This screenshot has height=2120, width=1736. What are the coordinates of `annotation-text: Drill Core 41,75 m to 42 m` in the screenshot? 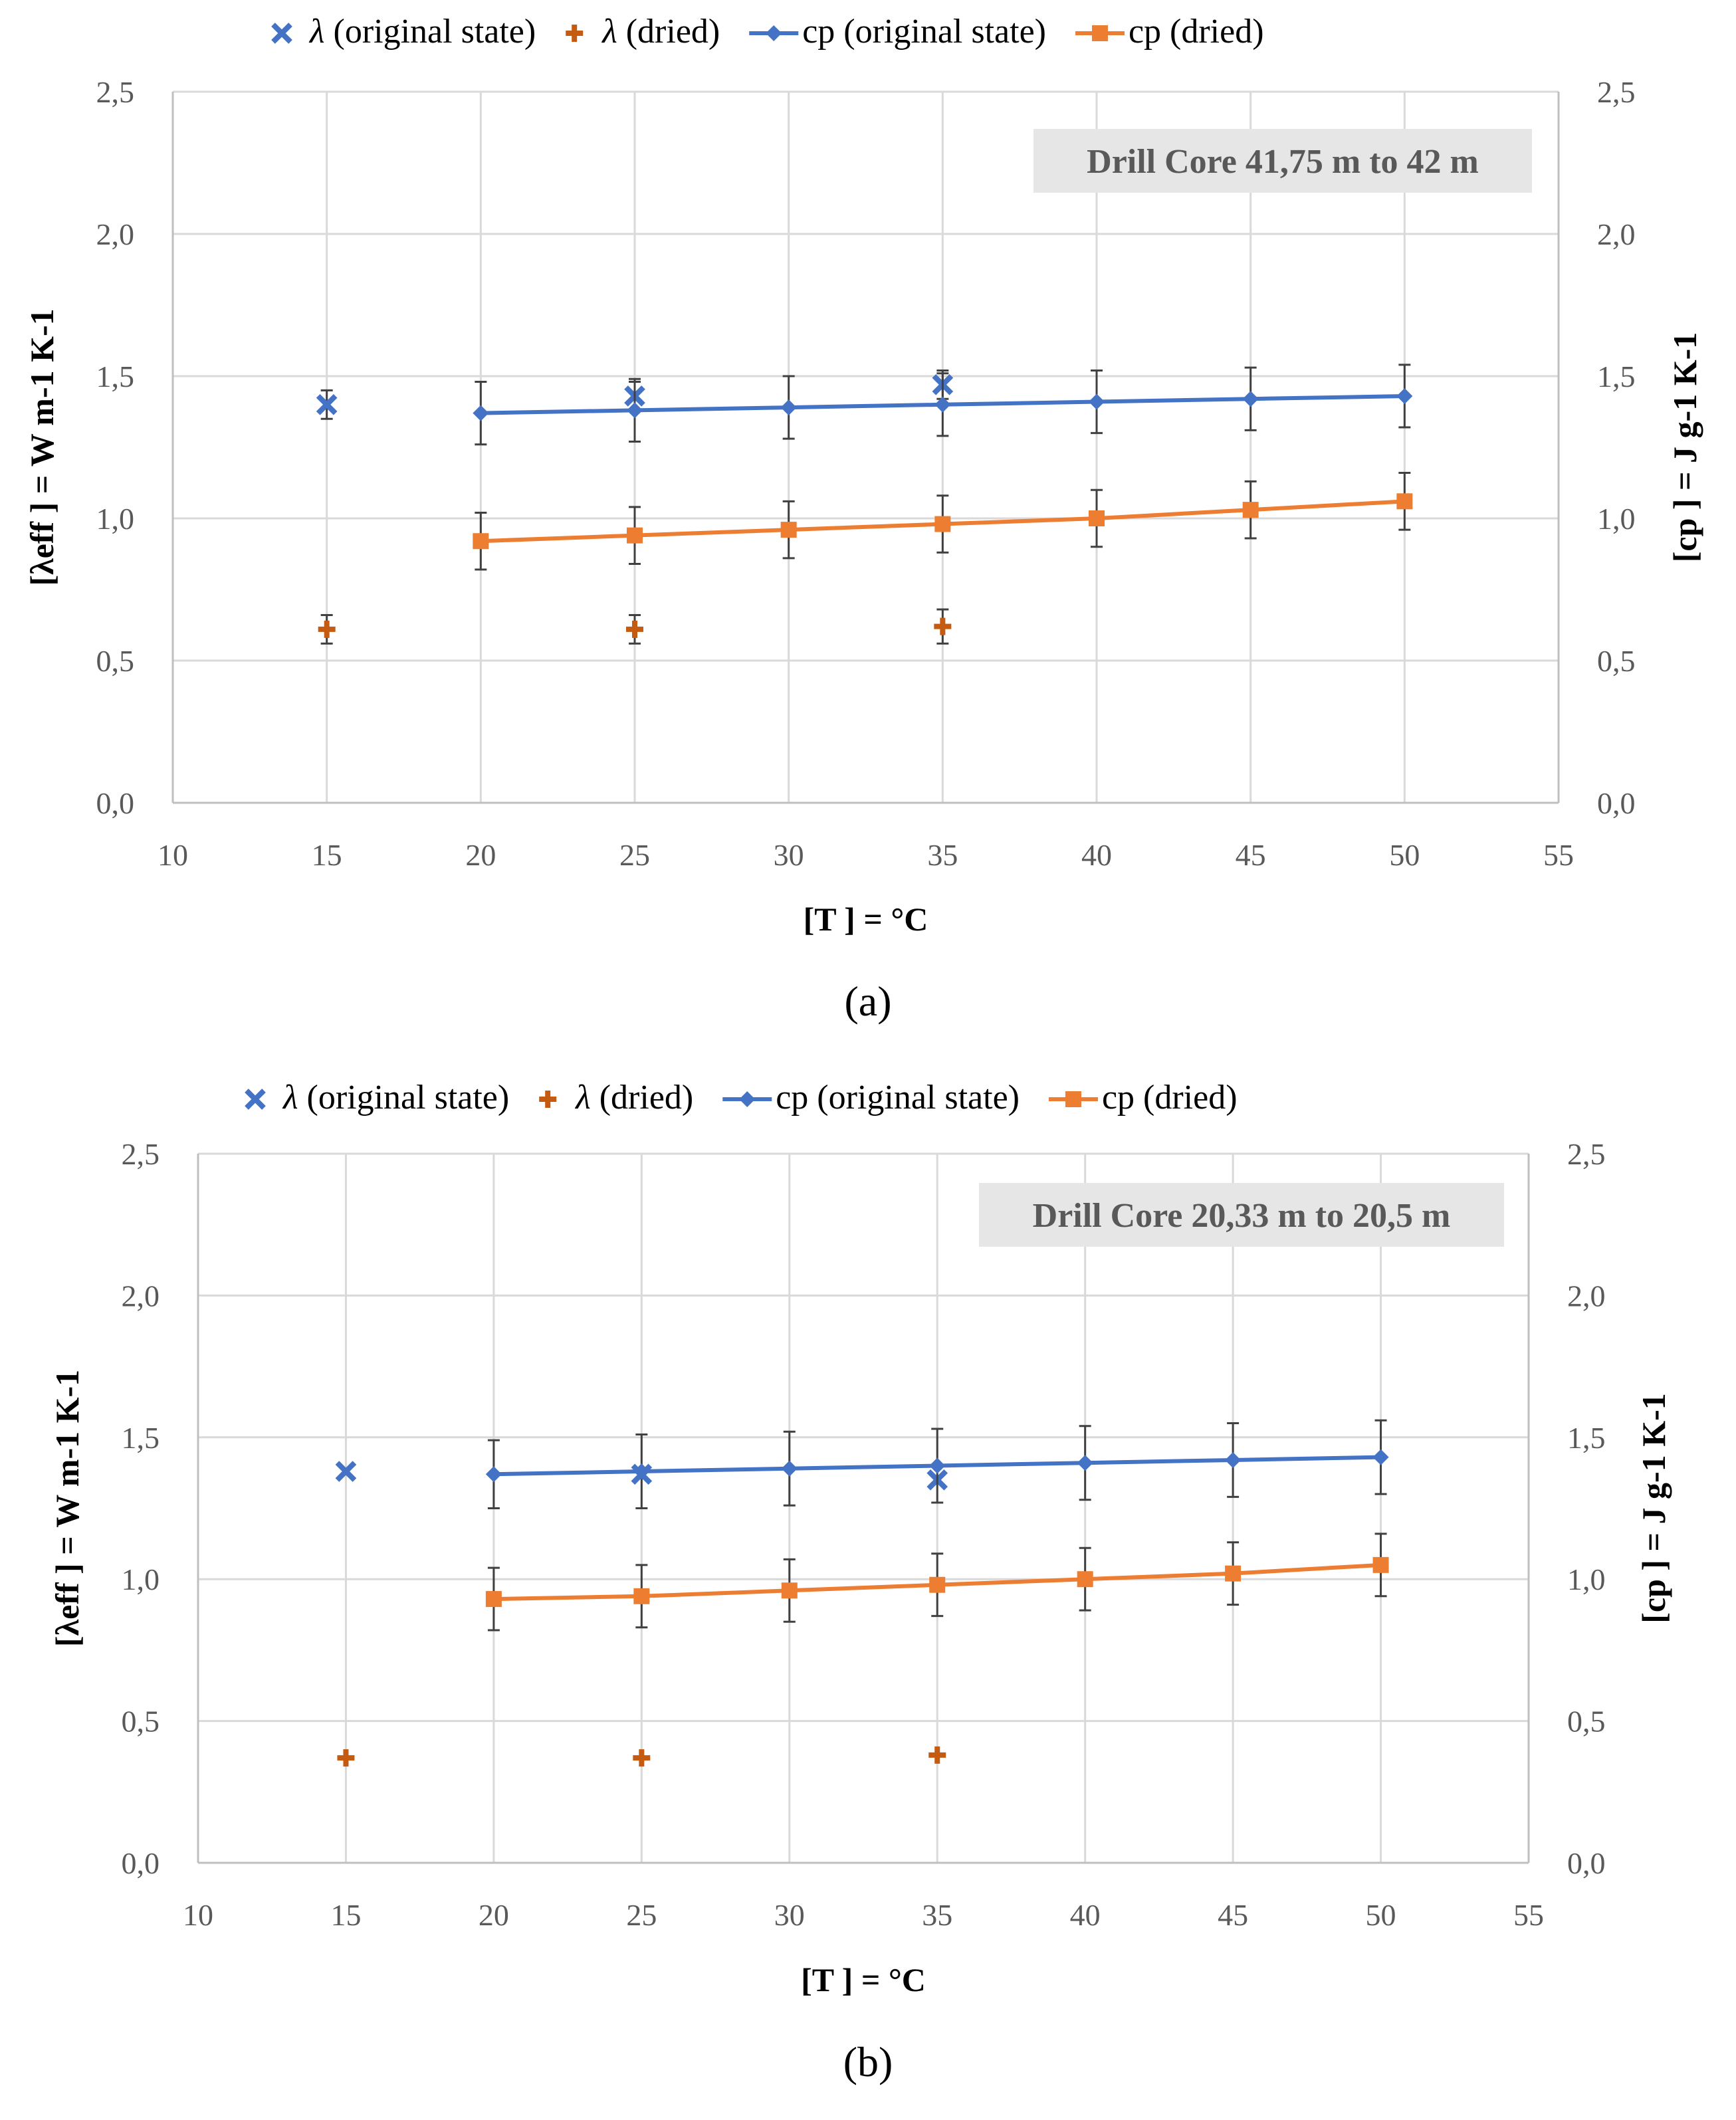 It's located at (1283, 162).